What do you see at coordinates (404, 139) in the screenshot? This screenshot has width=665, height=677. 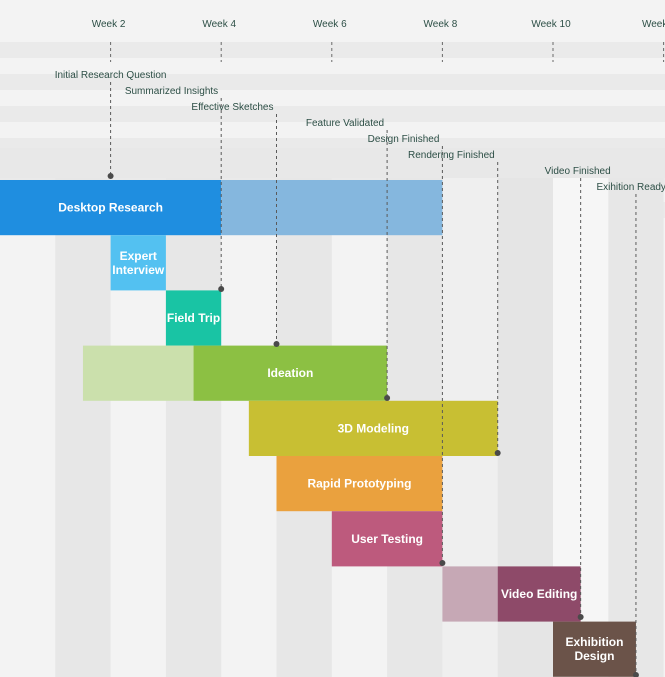 I see `milestone-label: Design Finished` at bounding box center [404, 139].